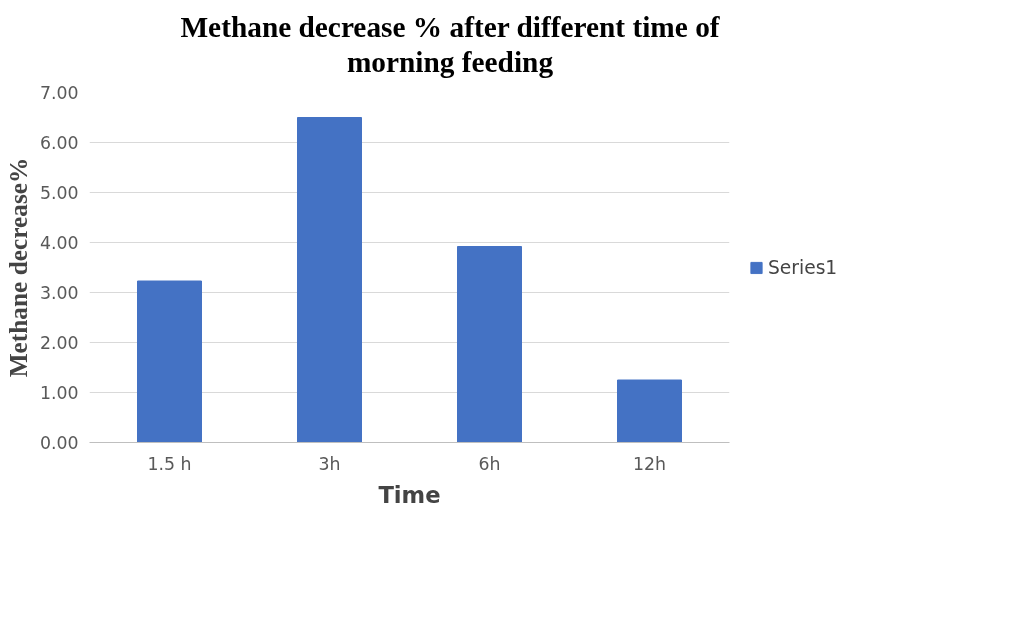 The image size is (1009, 618). What do you see at coordinates (59, 143) in the screenshot?
I see `y-tick-label: 6.00` at bounding box center [59, 143].